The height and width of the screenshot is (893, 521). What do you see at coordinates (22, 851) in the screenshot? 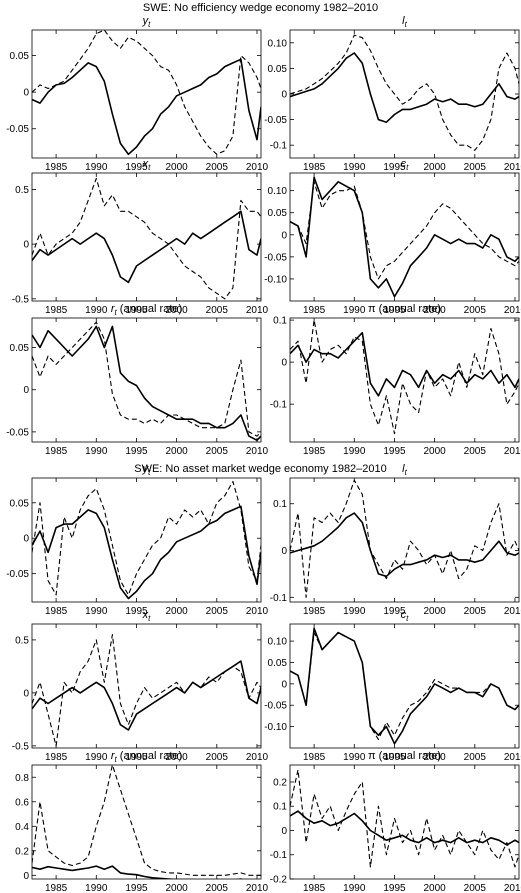
I see `y-tick-label: 0.2` at bounding box center [22, 851].